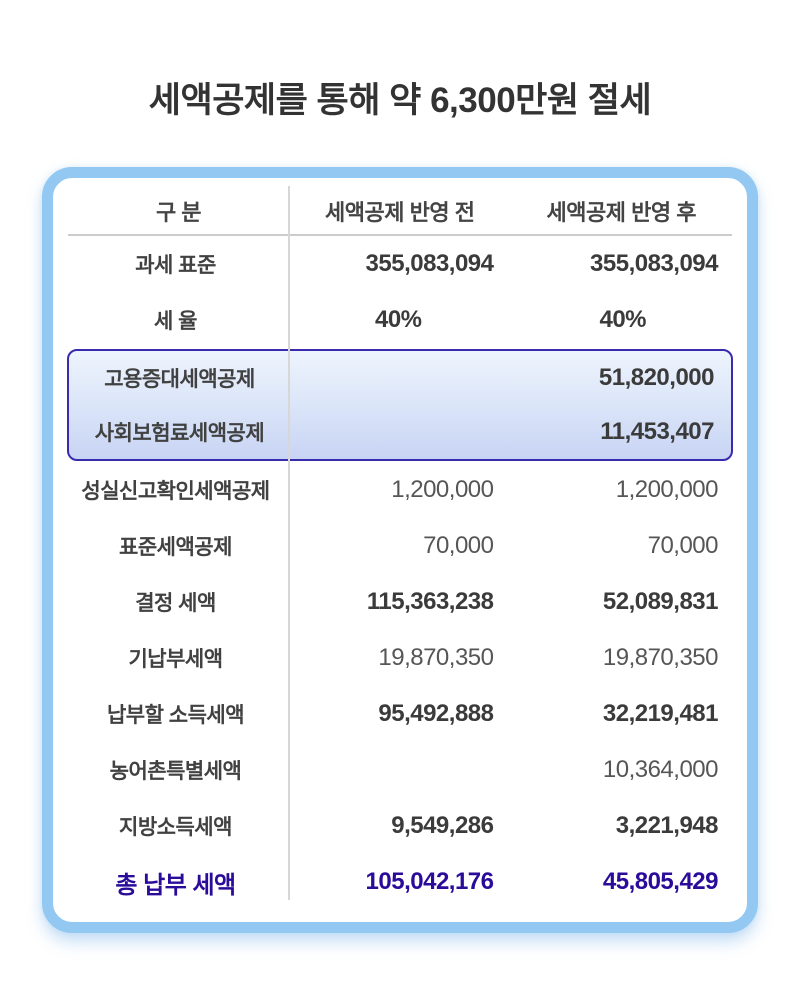 The height and width of the screenshot is (1000, 800). I want to click on header-category: 구 분, so click(178, 212).